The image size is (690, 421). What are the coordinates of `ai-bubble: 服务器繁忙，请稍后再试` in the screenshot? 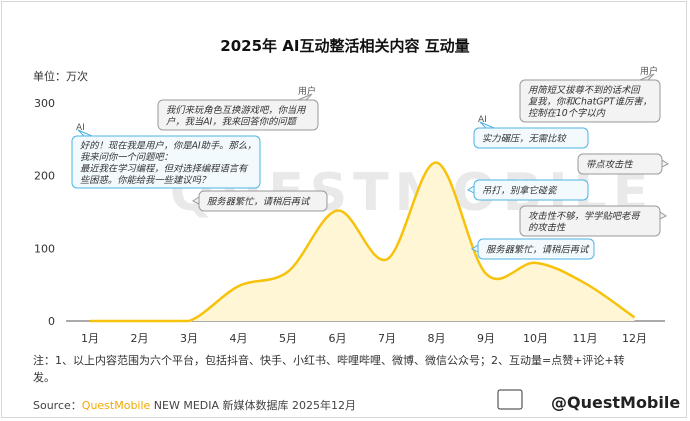 It's located at (533, 249).